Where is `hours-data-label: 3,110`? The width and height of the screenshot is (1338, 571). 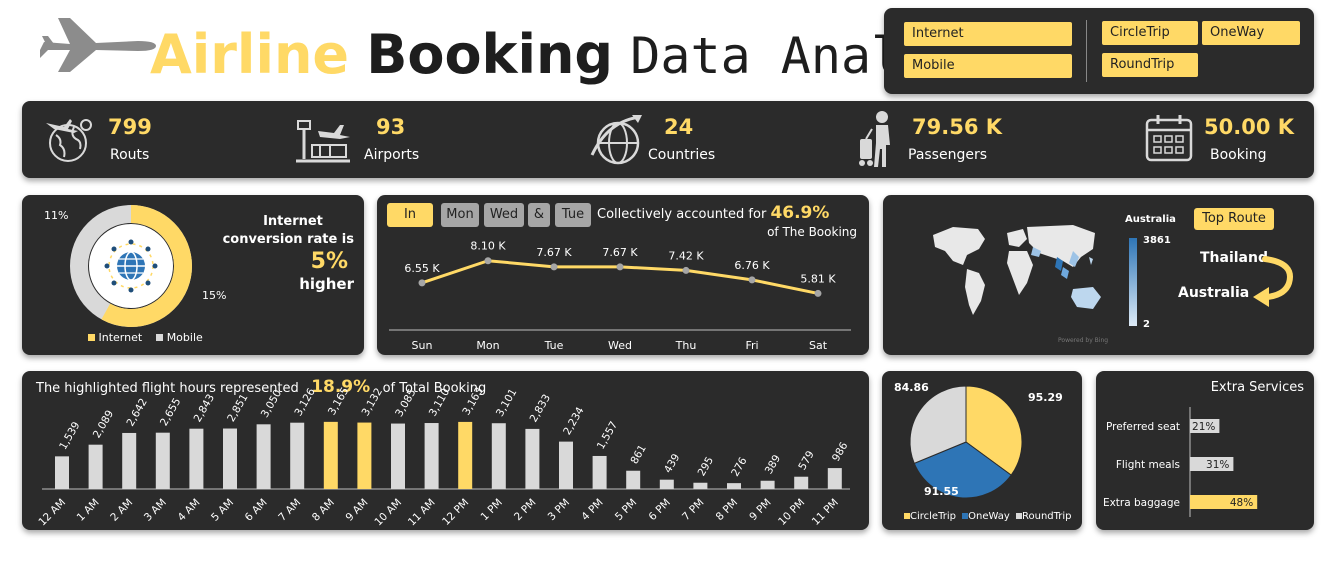 hours-data-label: 3,110 is located at coordinates (439, 402).